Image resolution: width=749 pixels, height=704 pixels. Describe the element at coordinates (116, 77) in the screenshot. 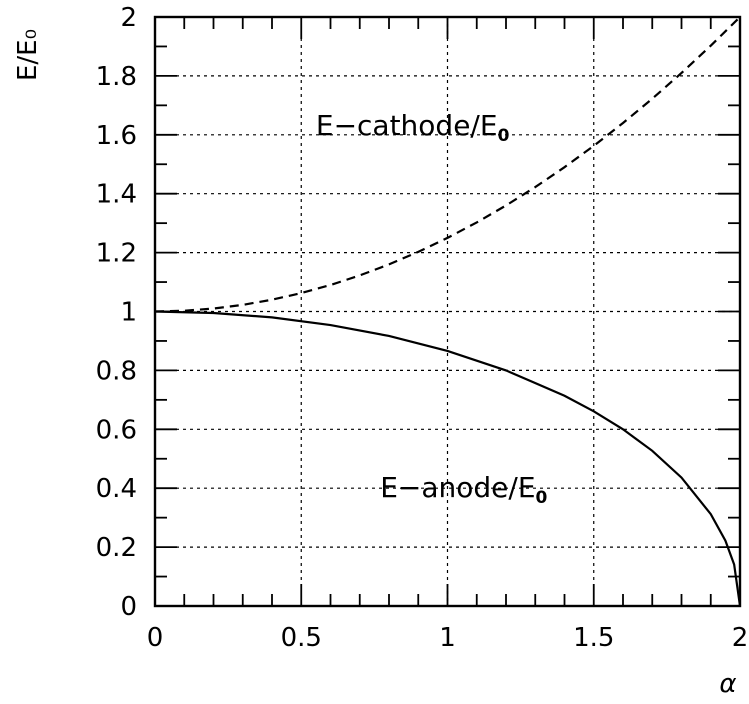

I see `y-tick-label: 1.8` at that location.